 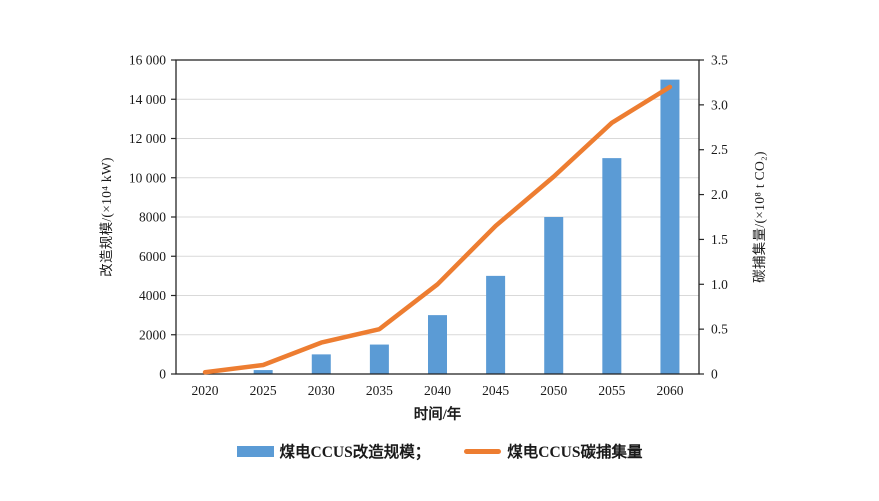 What do you see at coordinates (719, 284) in the screenshot?
I see `right-axis-tick-label: 1.0` at bounding box center [719, 284].